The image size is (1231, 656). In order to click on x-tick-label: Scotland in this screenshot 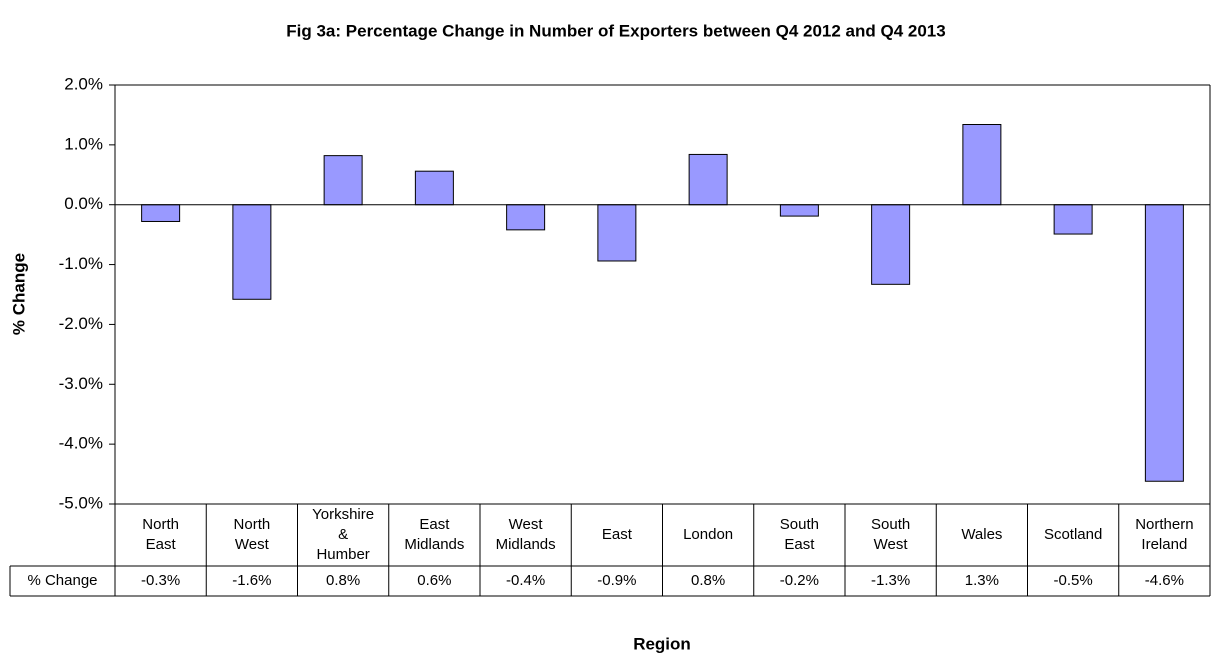, I will do `click(1073, 534)`.